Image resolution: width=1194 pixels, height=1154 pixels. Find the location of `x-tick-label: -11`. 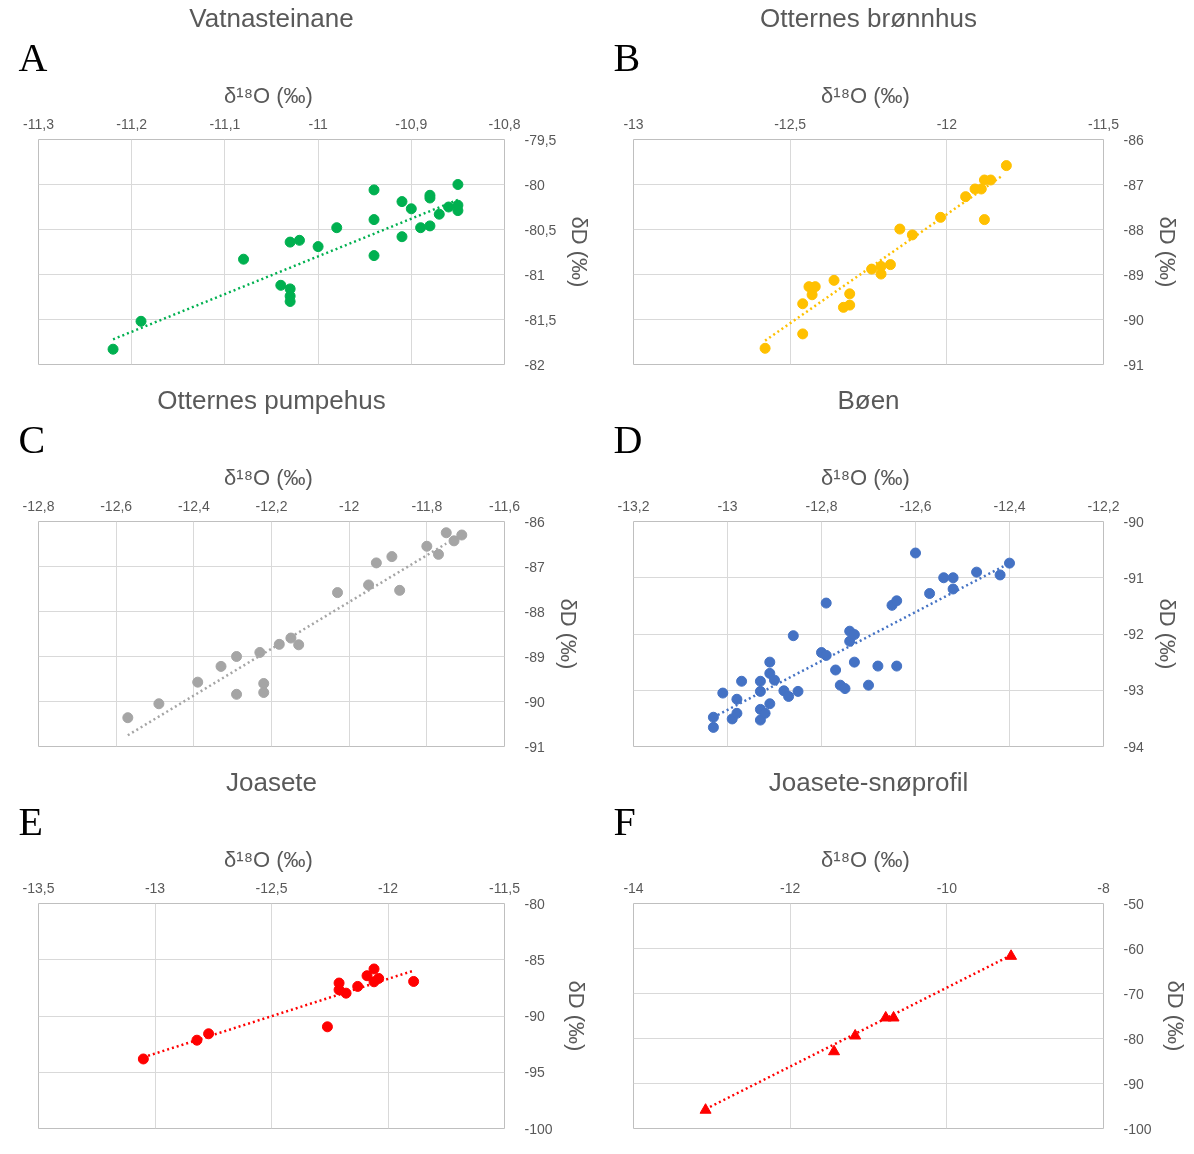

x-tick-label: -11 is located at coordinates (318, 123).